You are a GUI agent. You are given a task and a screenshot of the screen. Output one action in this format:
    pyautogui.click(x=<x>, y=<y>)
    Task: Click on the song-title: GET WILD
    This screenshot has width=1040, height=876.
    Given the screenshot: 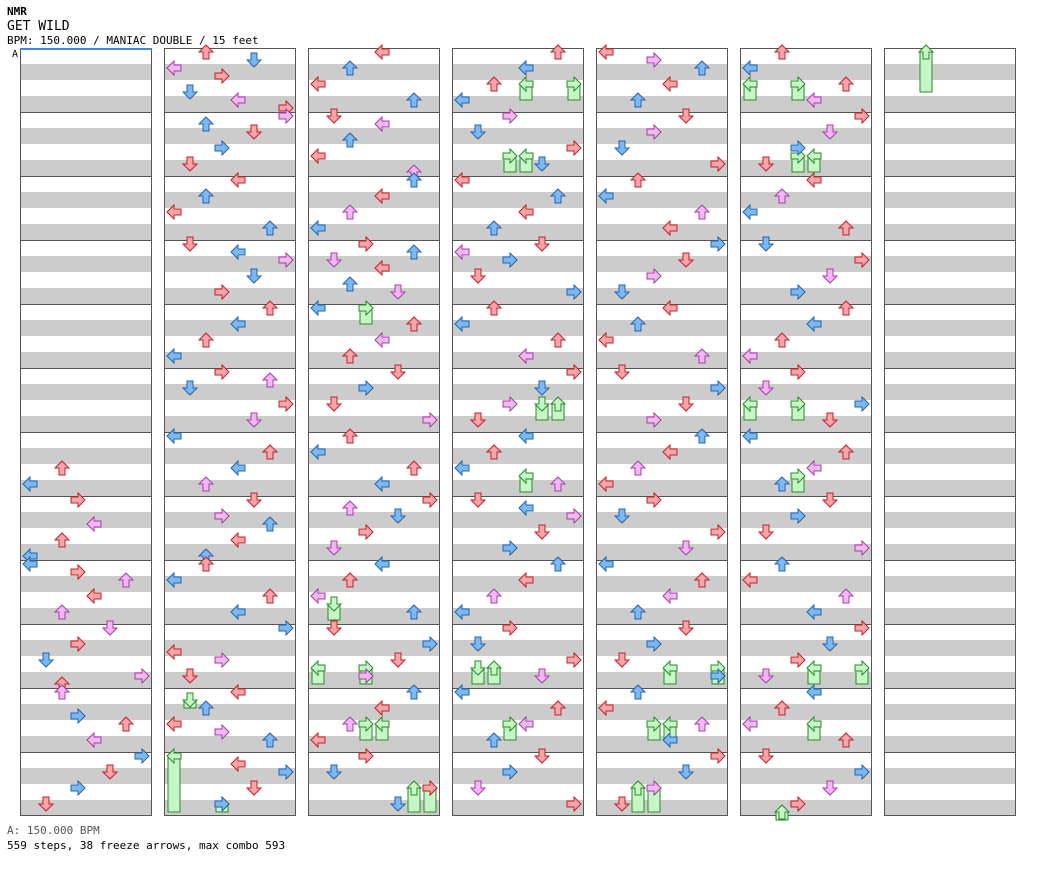 What is the action you would take?
    pyautogui.click(x=38, y=26)
    